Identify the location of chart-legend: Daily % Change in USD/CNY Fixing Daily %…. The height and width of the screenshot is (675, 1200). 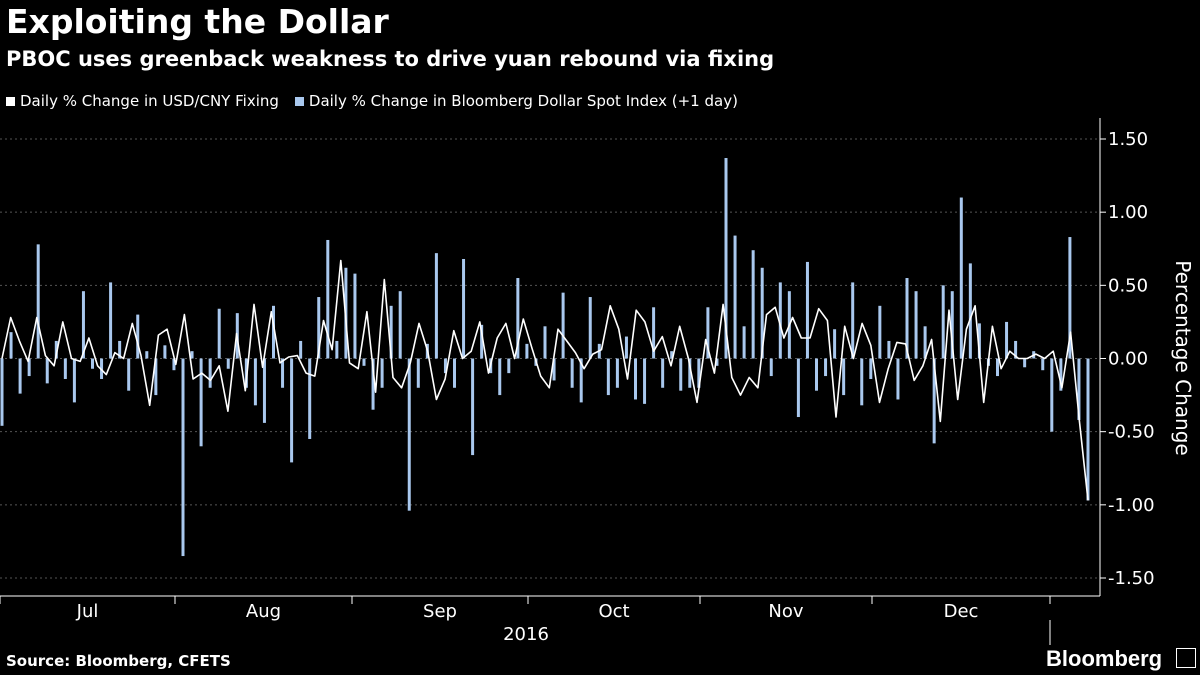
(380, 101).